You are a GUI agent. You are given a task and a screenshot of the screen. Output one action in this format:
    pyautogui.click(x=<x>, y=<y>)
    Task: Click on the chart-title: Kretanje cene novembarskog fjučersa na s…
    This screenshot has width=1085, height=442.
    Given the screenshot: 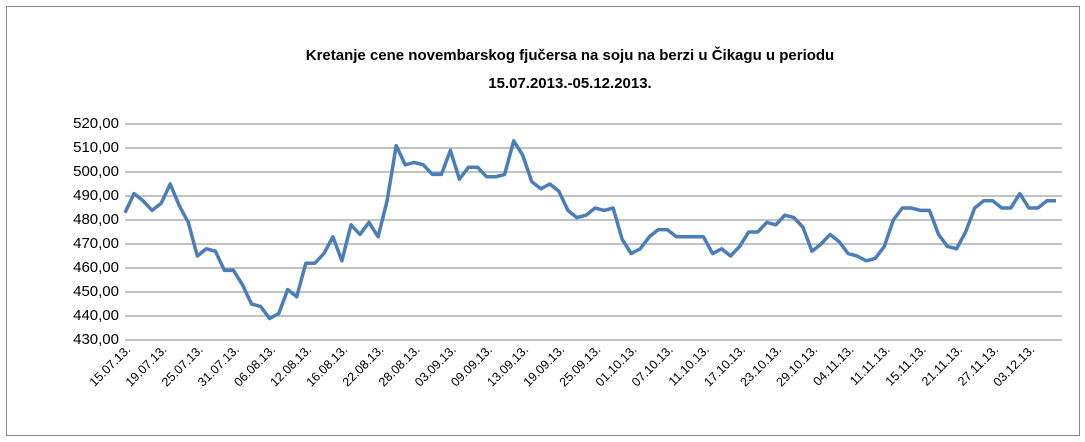 What is the action you would take?
    pyautogui.click(x=570, y=55)
    